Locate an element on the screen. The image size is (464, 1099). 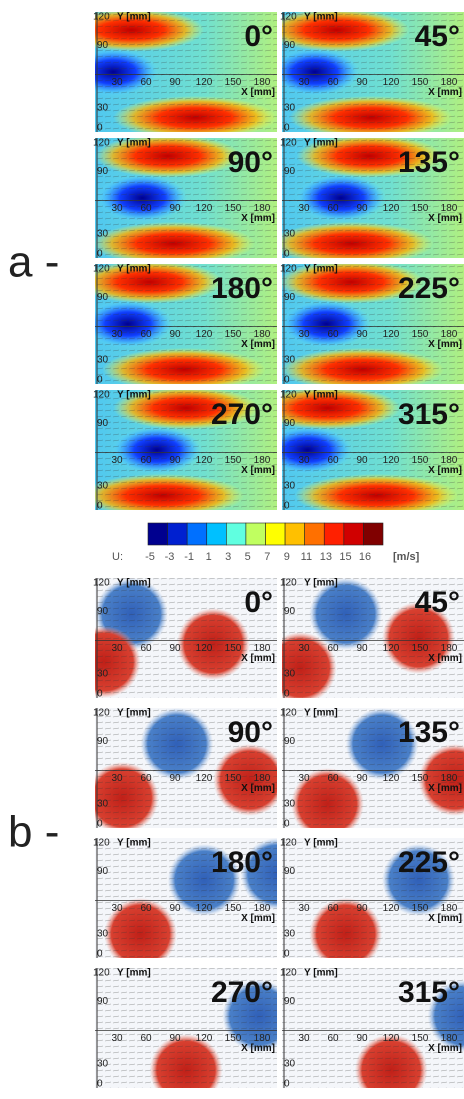
panel-label: b - is located at coordinates (33, 832).